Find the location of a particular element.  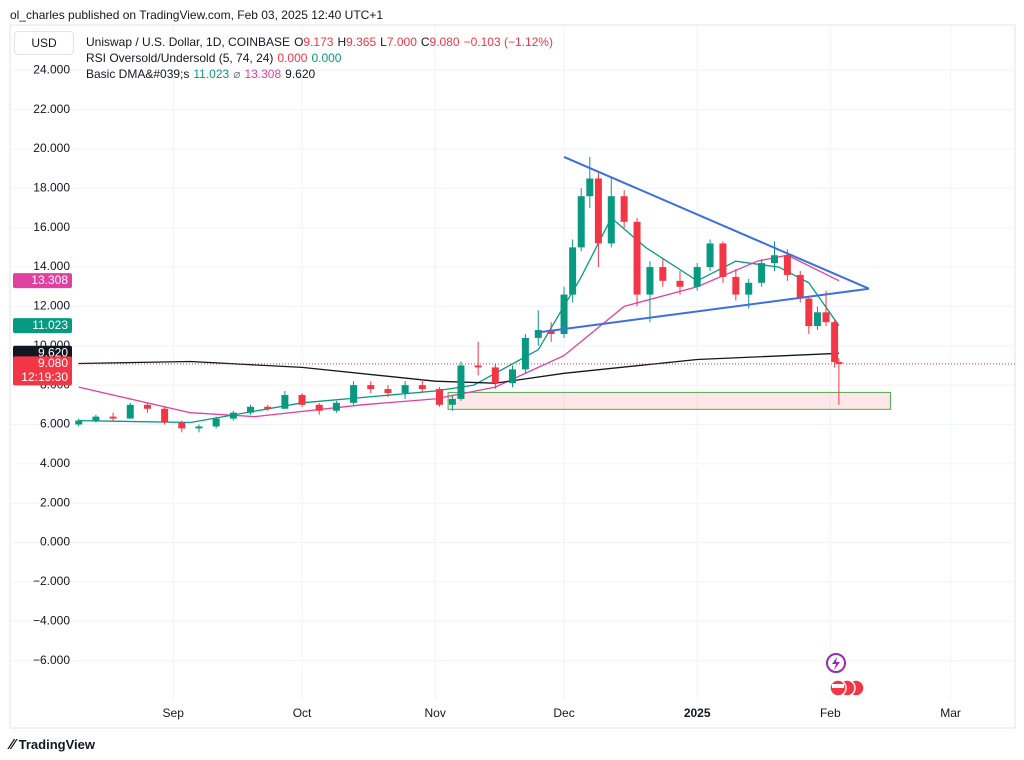

ohlc-label: C is located at coordinates (425, 42).